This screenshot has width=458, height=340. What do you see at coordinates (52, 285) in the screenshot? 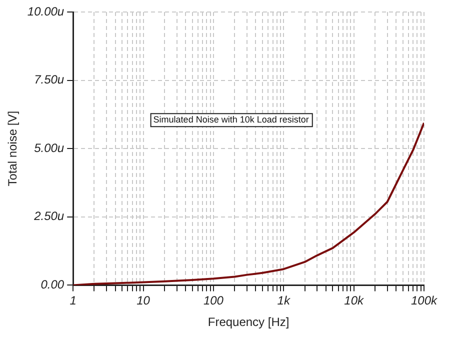
I see `y-tick-label: 0.00` at bounding box center [52, 285].